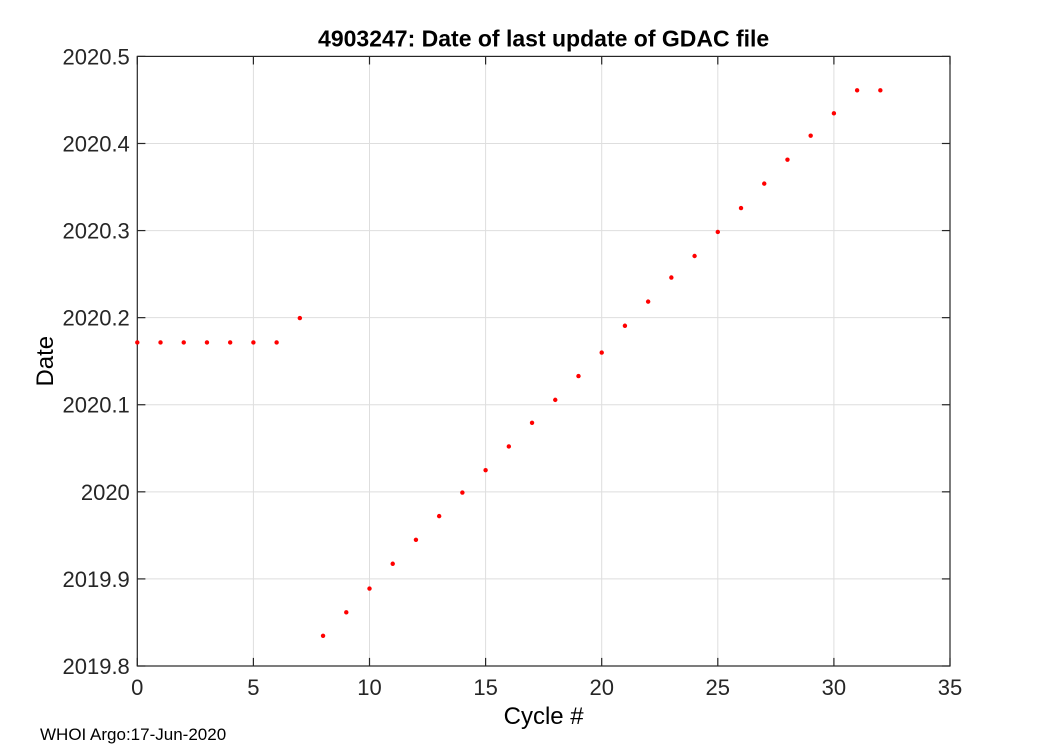 Image resolution: width=1050 pixels, height=750 pixels. I want to click on y-tick-label: 2020.5, so click(96, 56).